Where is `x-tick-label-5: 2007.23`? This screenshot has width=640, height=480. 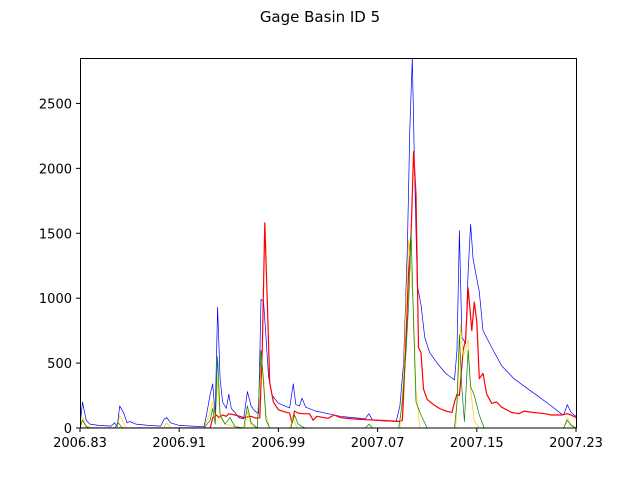 x-tick-label-5: 2007.23 is located at coordinates (576, 443).